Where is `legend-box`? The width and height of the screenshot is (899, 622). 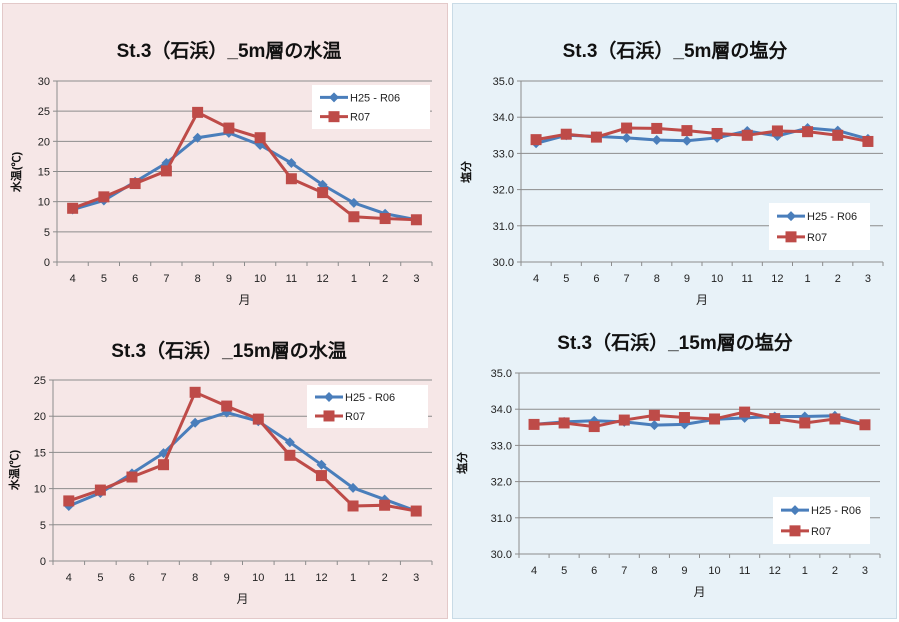
legend-box is located at coordinates (821, 520).